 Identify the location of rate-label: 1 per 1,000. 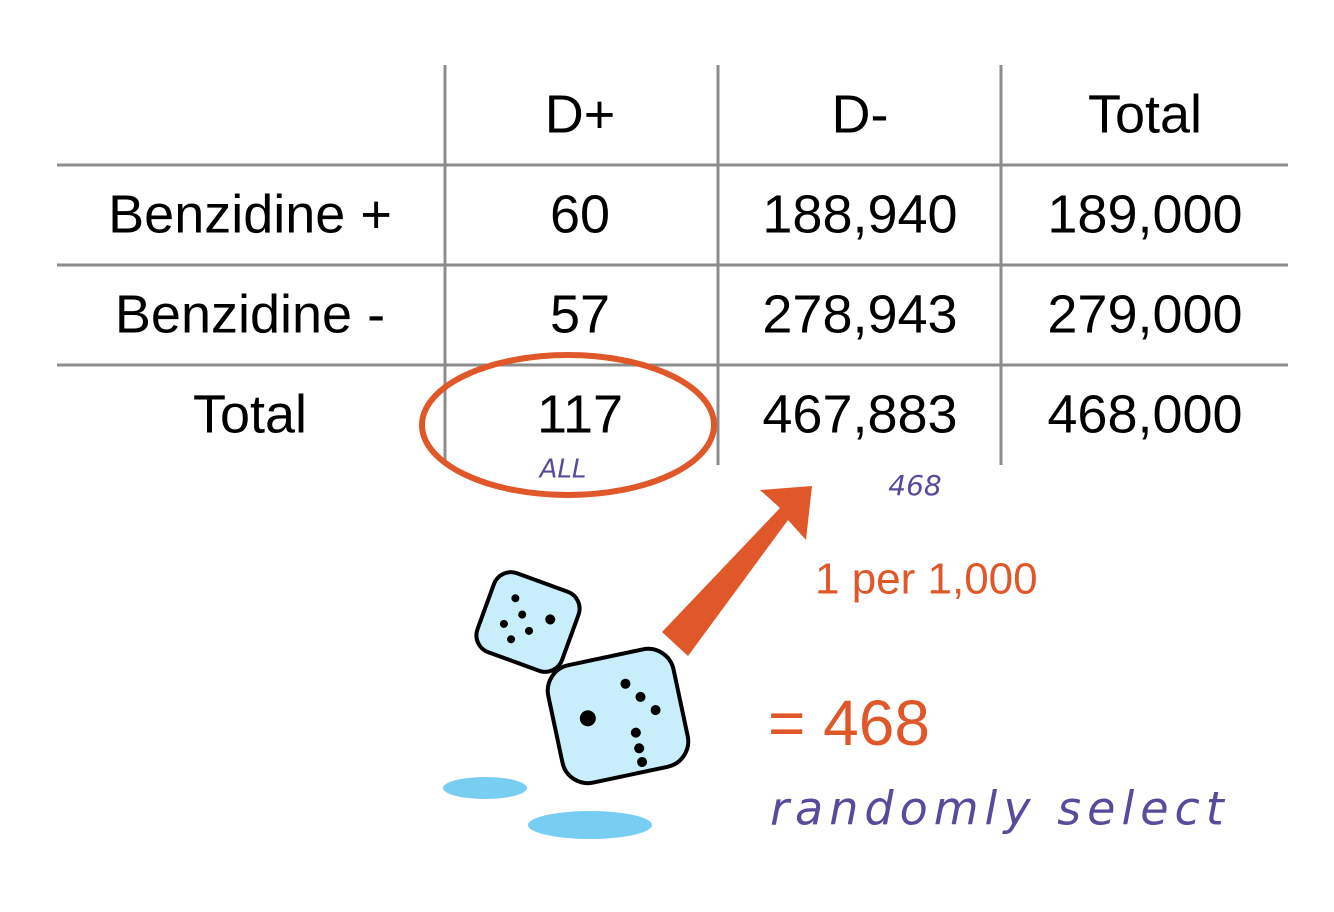
(926, 579).